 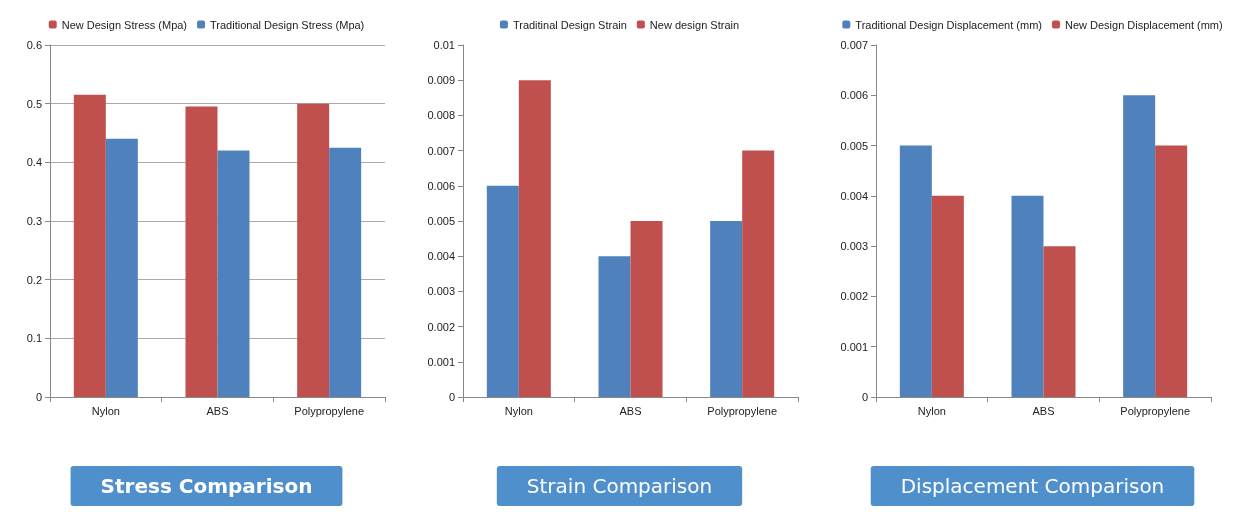 I want to click on y-tick-label: 0.008, so click(x=441, y=115).